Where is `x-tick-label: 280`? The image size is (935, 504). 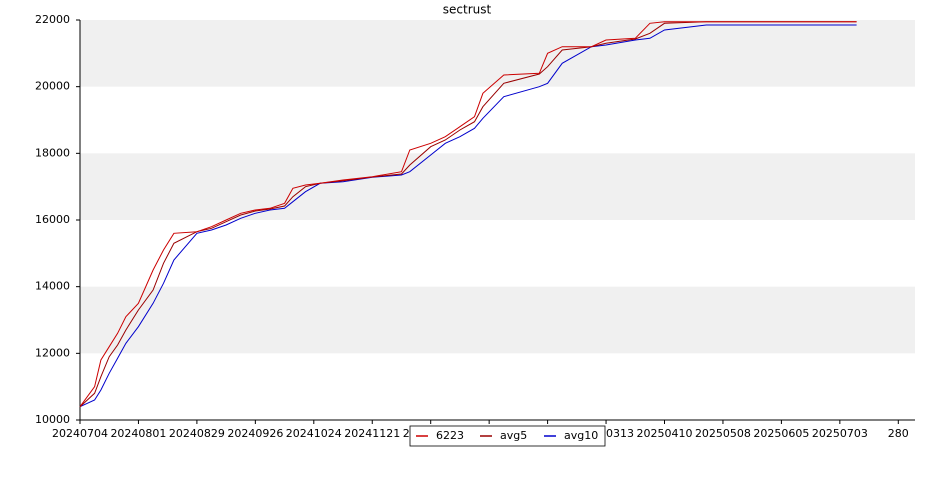 x-tick-label: 280 is located at coordinates (898, 433).